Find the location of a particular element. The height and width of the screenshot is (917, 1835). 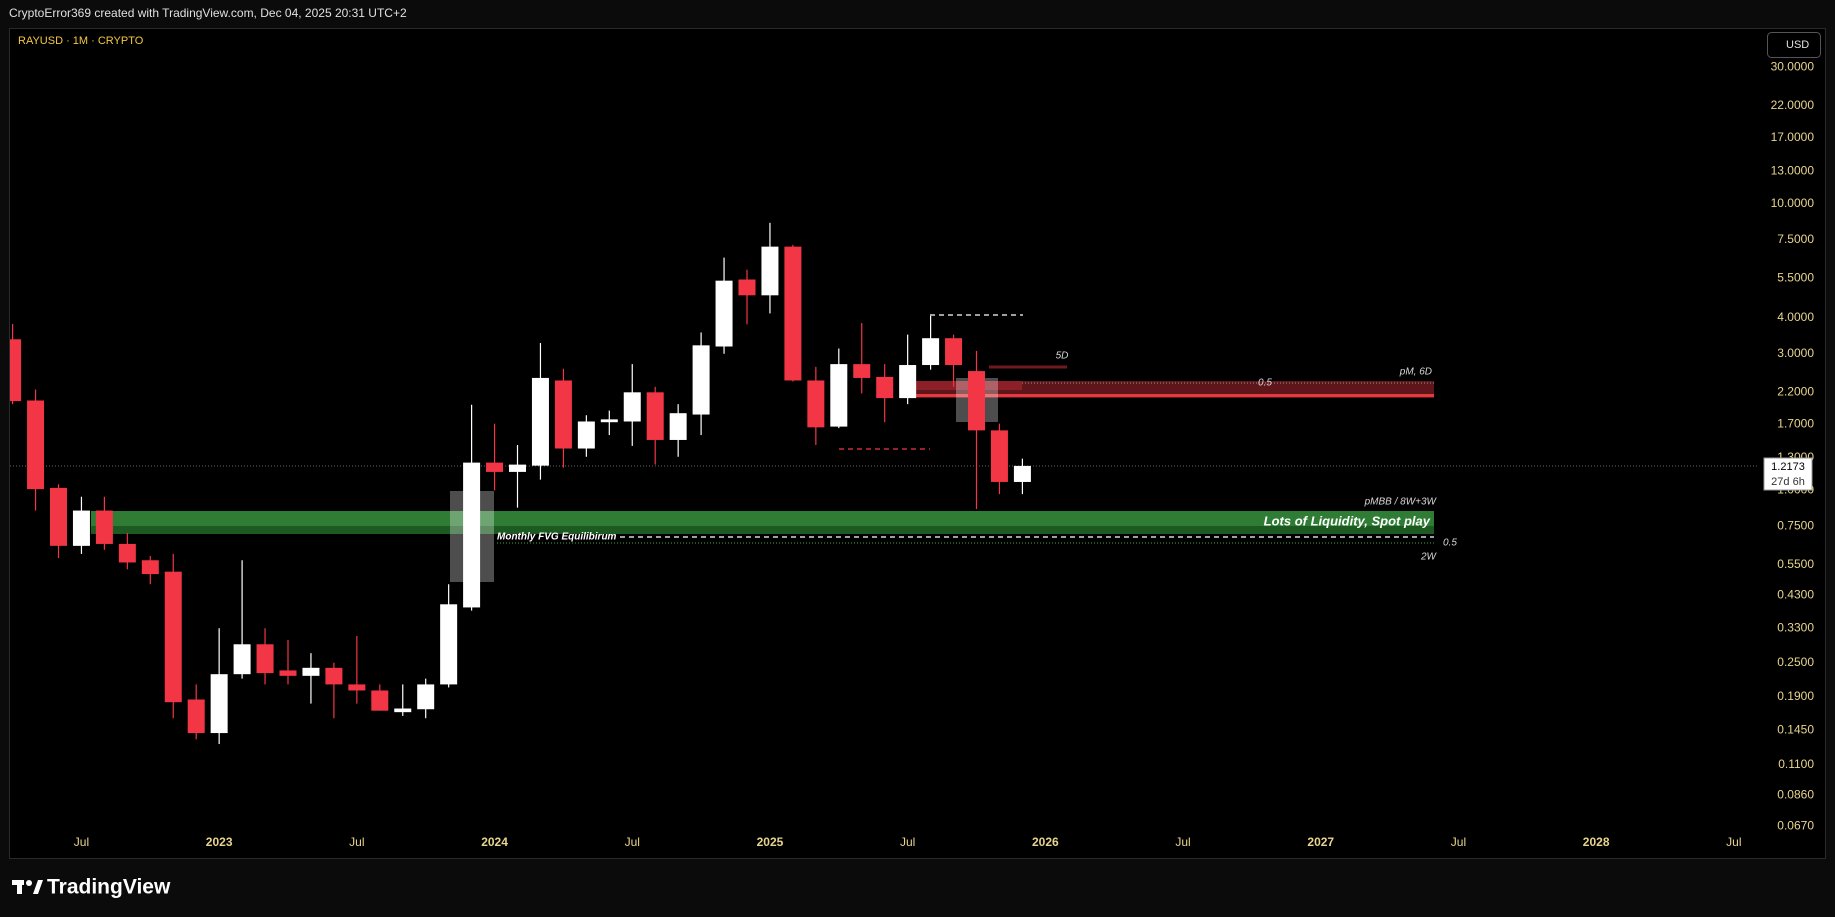

y-tick-label: 7.5000 is located at coordinates (1795, 239).